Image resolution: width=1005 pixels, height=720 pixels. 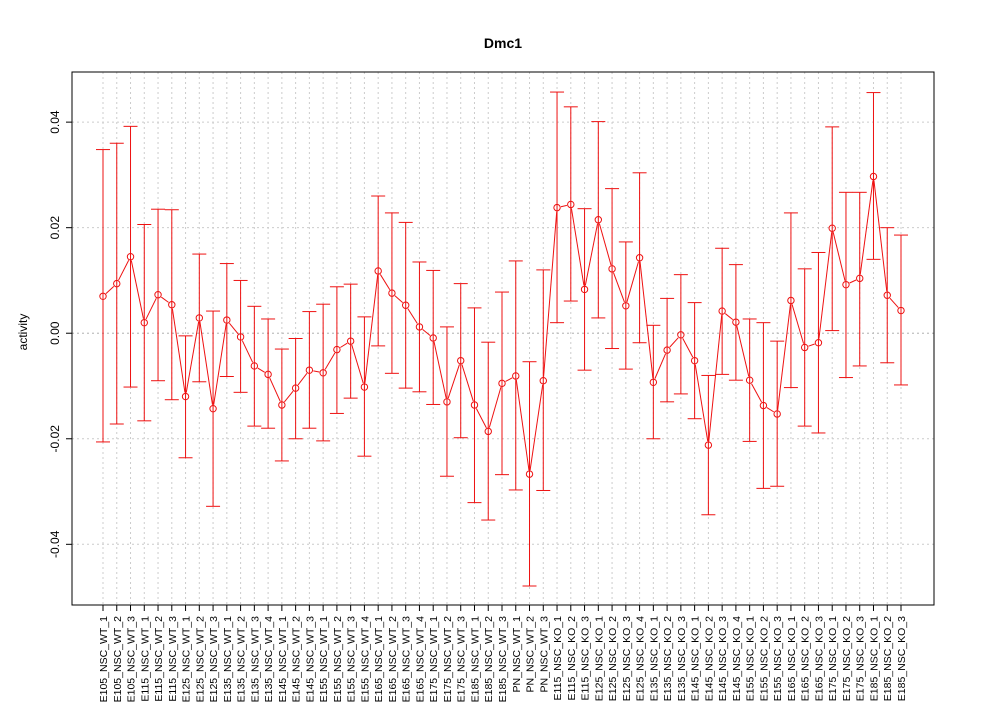 What do you see at coordinates (269, 659) in the screenshot?
I see `x-tick-label: E135_NSC_WT_4` at bounding box center [269, 659].